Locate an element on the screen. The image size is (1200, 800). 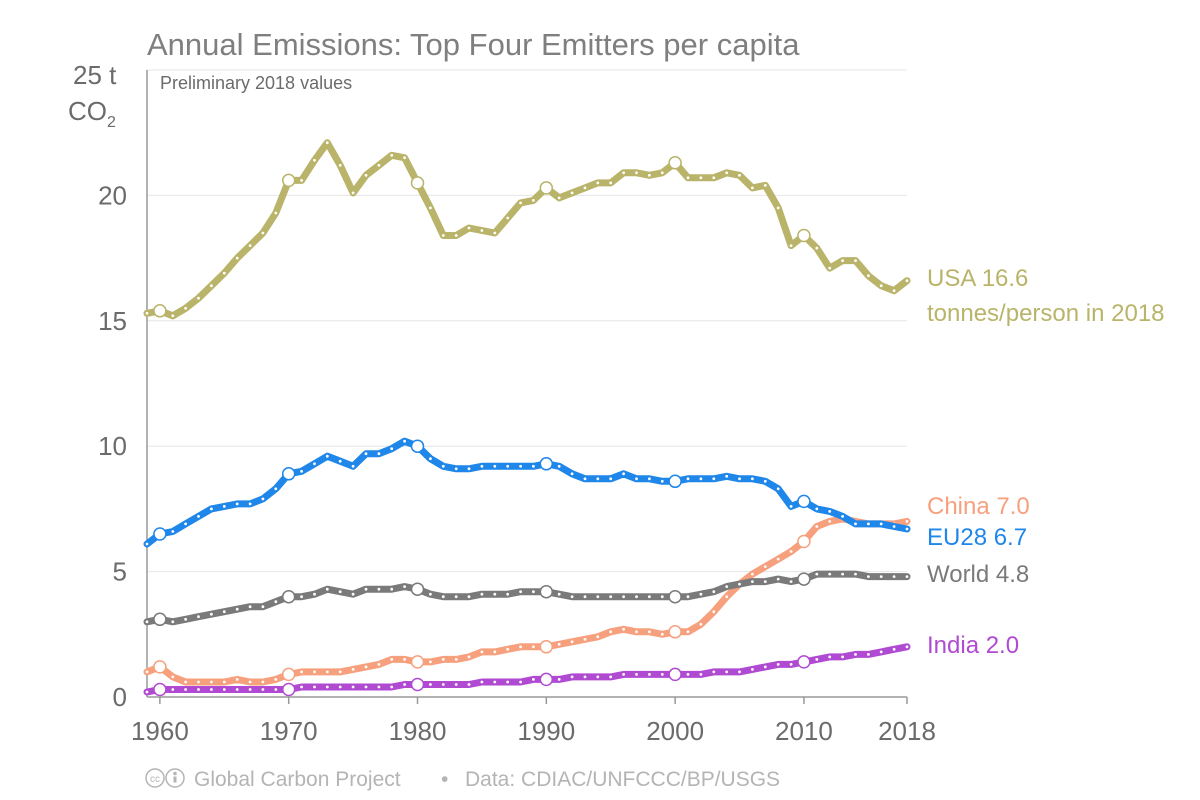
x-tick-label: 2018 is located at coordinates (907, 731).